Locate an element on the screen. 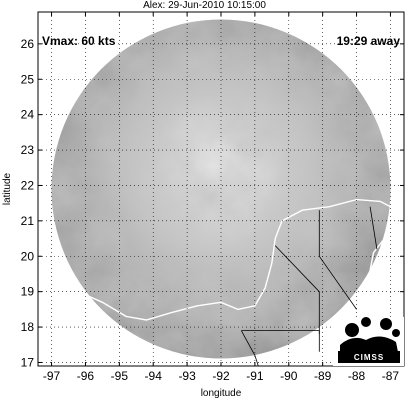  y-tick-labels: 17 18 19 20 21 22 23 24 25 26 is located at coordinates (28, 203).